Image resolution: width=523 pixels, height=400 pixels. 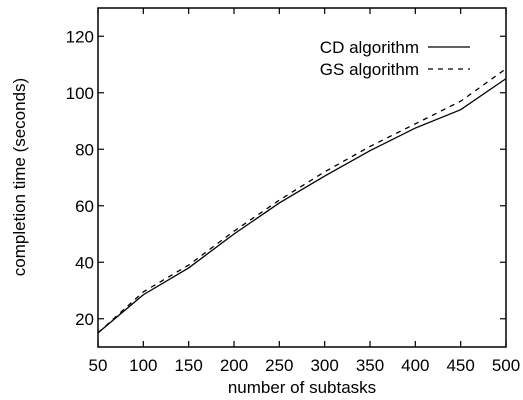 What do you see at coordinates (460, 365) in the screenshot?
I see `x-tick-label: 450` at bounding box center [460, 365].